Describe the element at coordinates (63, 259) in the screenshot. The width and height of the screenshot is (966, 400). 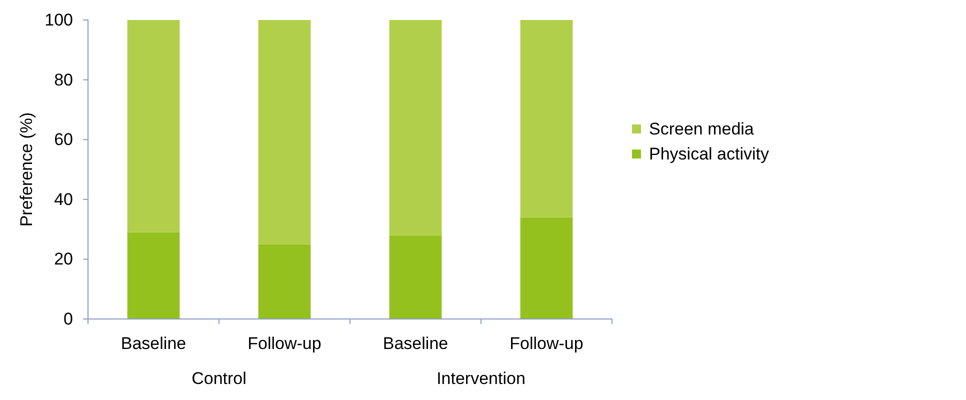
I see `y-tick-label: 20` at that location.